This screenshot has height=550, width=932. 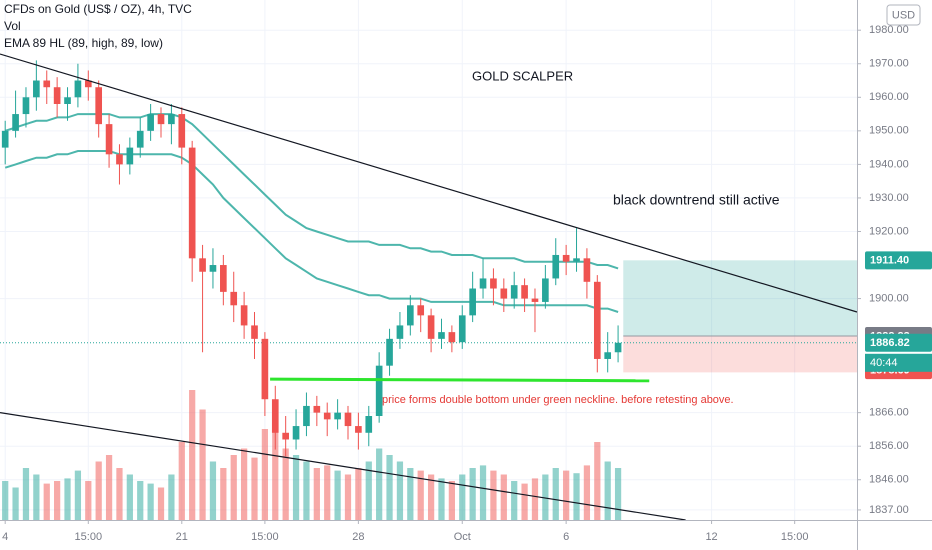 What do you see at coordinates (740, 298) in the screenshot?
I see `target-zone` at bounding box center [740, 298].